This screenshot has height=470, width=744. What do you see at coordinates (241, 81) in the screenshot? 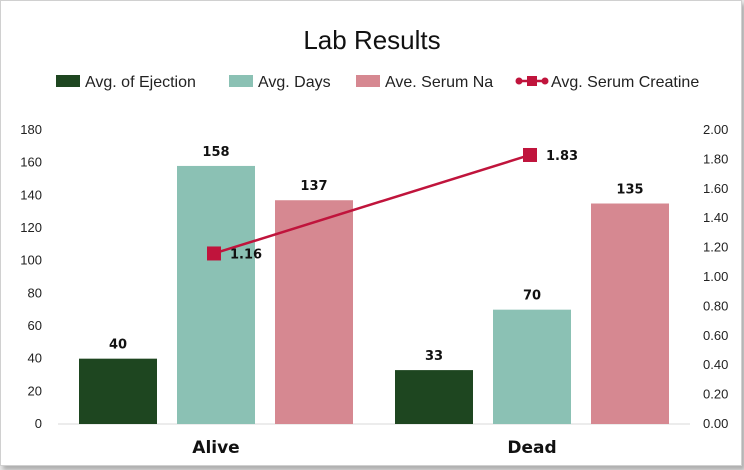
I see `legend-swatch-avg-days` at bounding box center [241, 81].